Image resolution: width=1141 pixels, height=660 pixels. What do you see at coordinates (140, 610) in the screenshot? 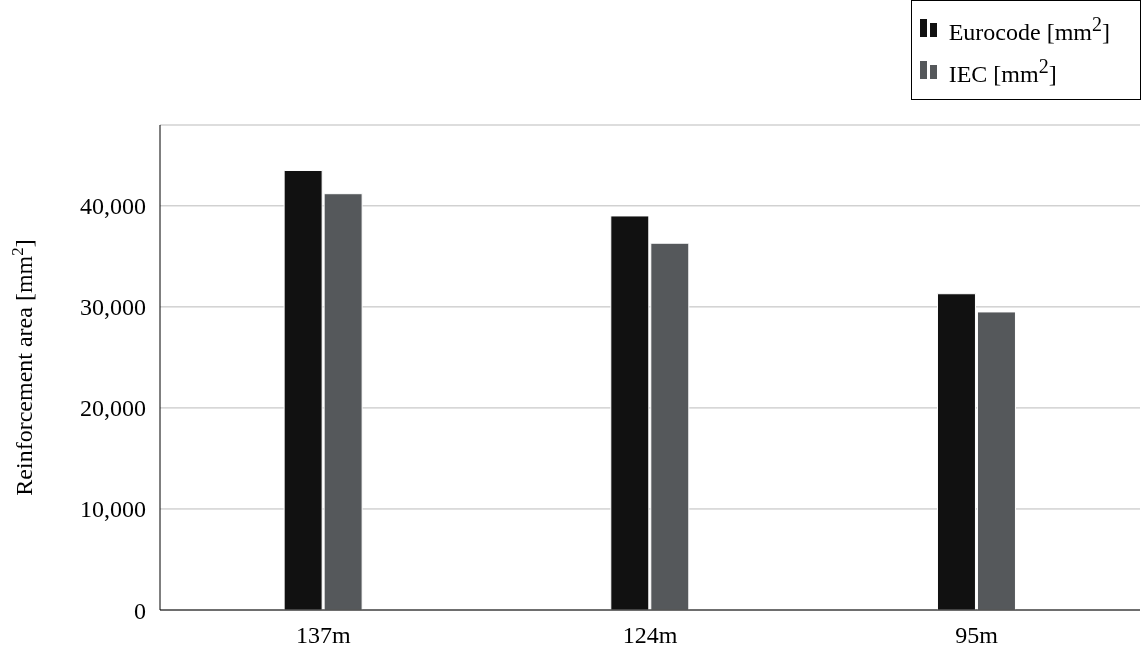
I see `y-tick-label: 0` at bounding box center [140, 610].